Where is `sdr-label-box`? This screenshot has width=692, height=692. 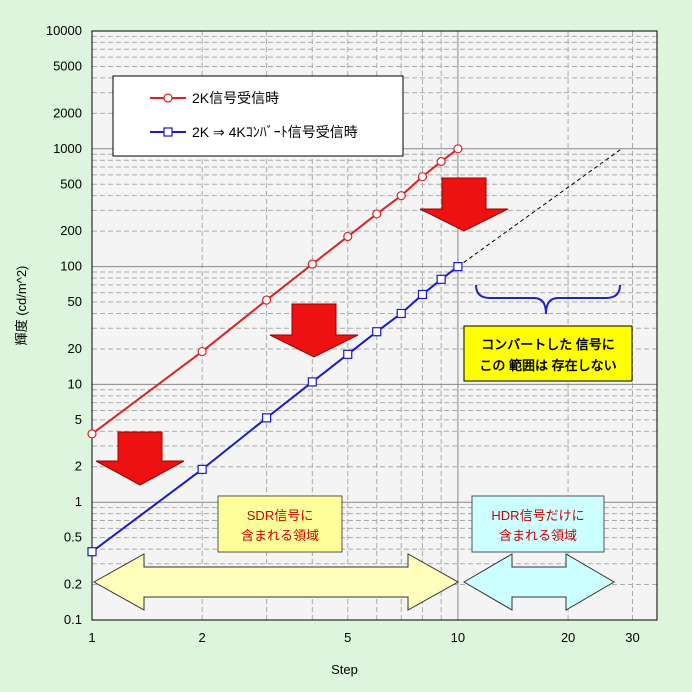
sdr-label-box is located at coordinates (280, 524).